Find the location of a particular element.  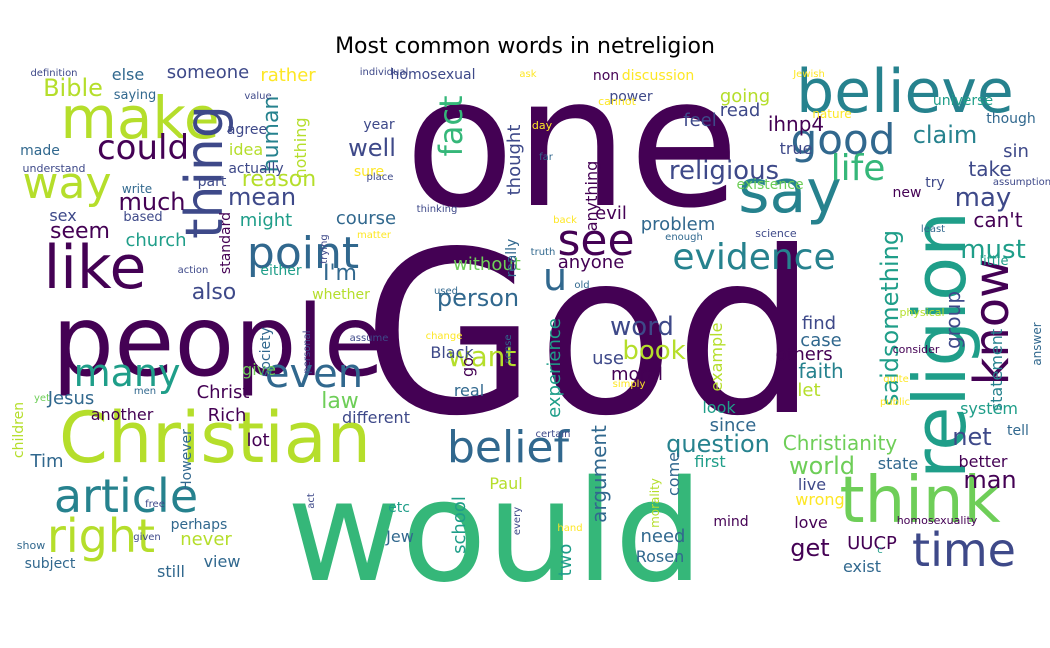

word-religion: religion is located at coordinates (940, 345).